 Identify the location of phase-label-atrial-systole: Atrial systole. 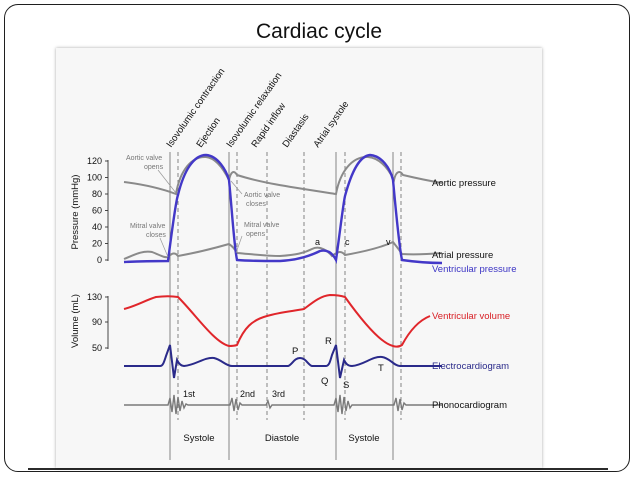
(331, 124).